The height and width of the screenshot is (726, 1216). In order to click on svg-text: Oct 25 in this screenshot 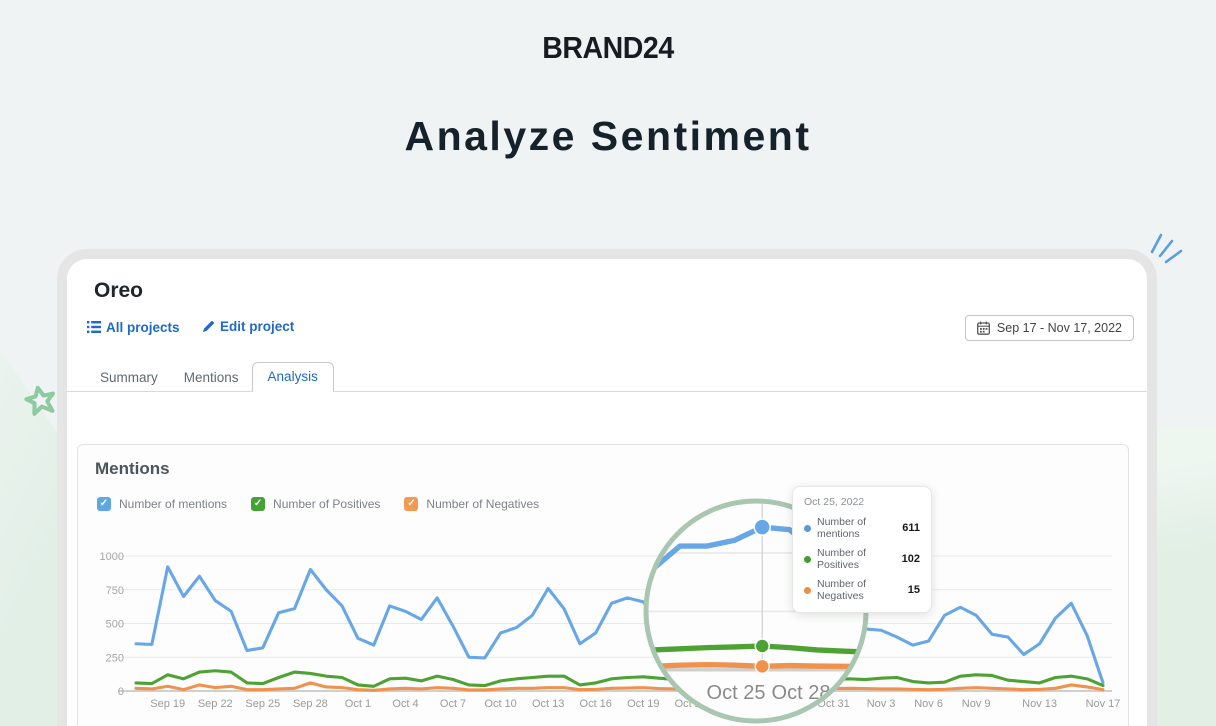, I will do `click(736, 693)`.